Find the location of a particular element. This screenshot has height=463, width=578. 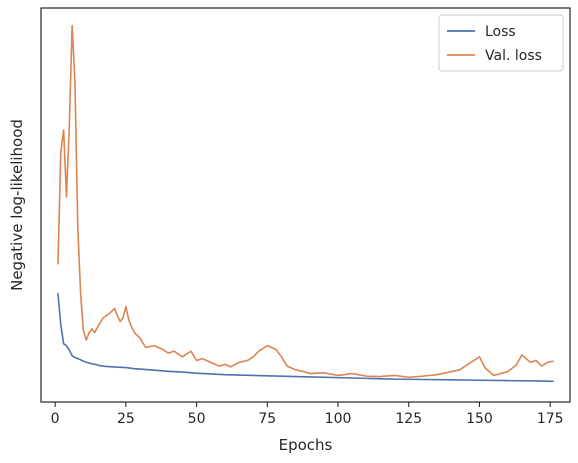

x-tick-label: 150 is located at coordinates (479, 419).